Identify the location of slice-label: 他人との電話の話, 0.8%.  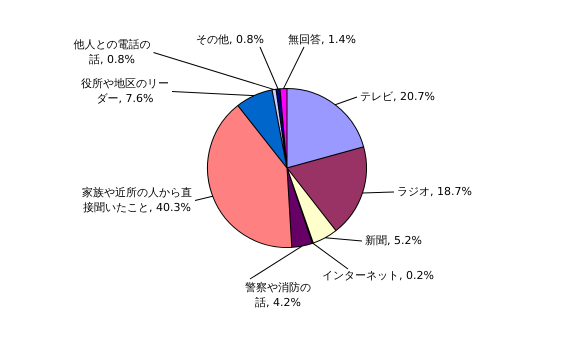
(112, 52).